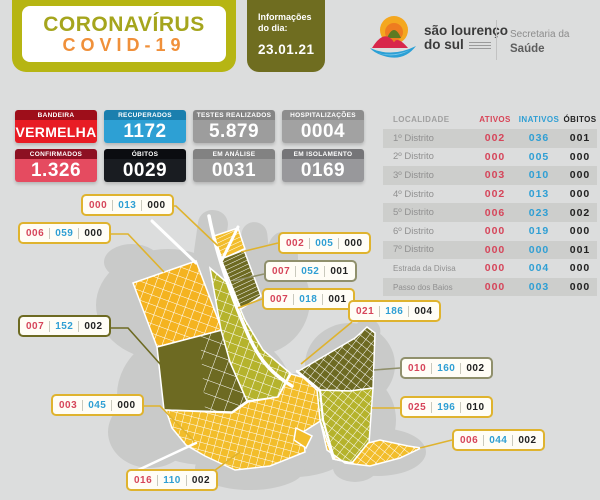 The image size is (600, 500). Describe the element at coordinates (479, 45) in the screenshot. I see `logo-fineprint` at that location.